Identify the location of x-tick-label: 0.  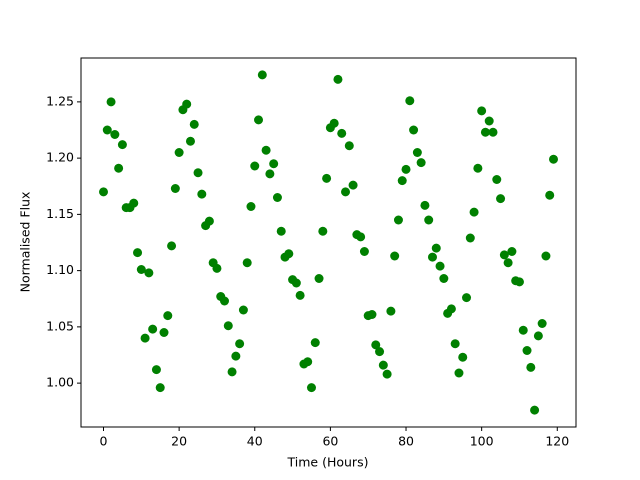
(104, 441).